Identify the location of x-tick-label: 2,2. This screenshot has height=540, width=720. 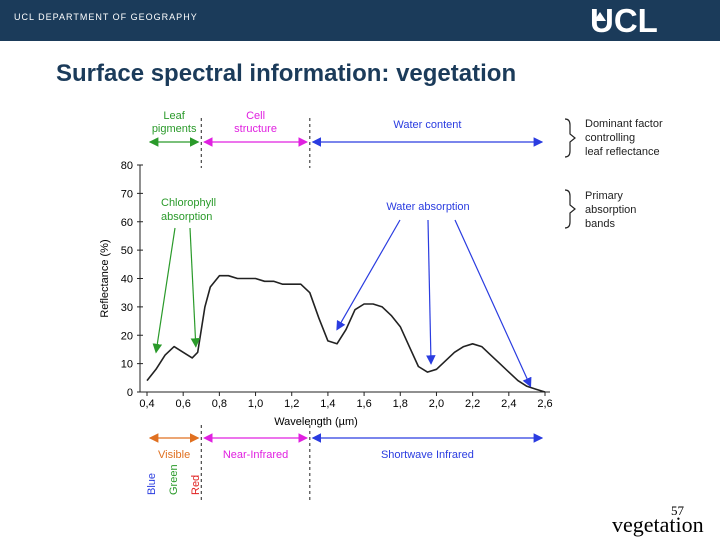
(472, 404).